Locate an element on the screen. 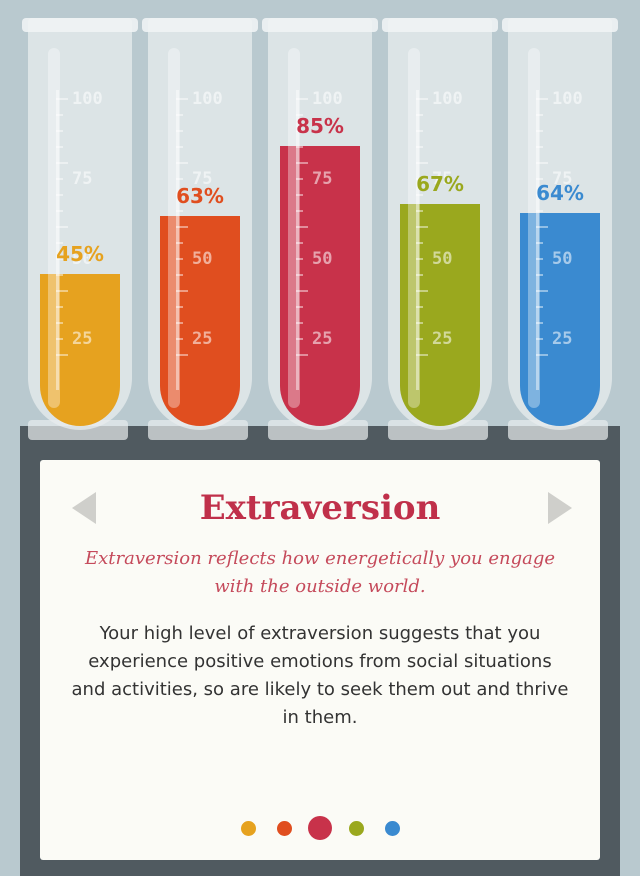 The image size is (640, 876). tube-liquid-extraversion is located at coordinates (320, 286).